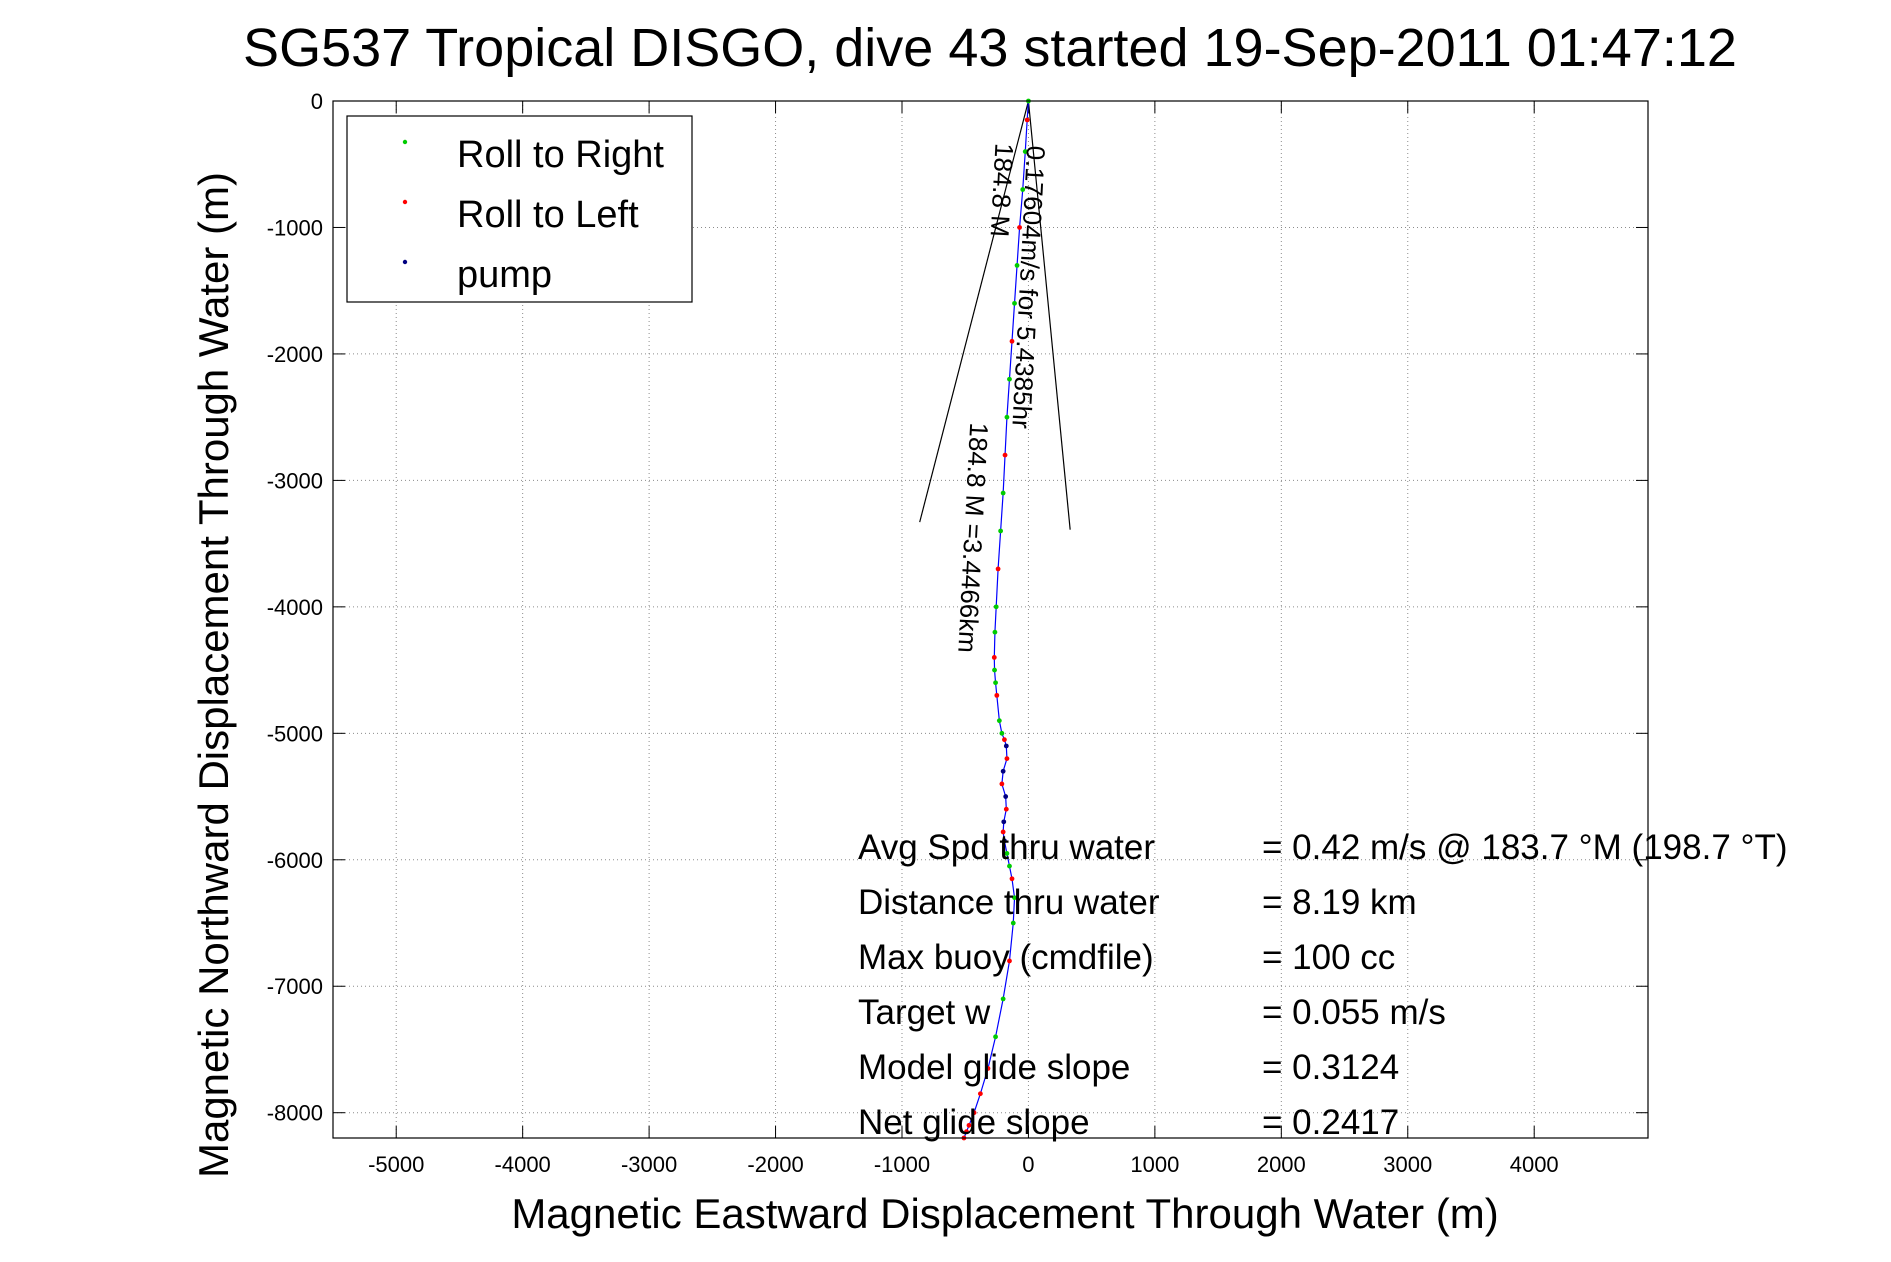 This screenshot has width=1891, height=1262. Describe the element at coordinates (1028, 1164) in the screenshot. I see `x-tick-label: 0` at that location.